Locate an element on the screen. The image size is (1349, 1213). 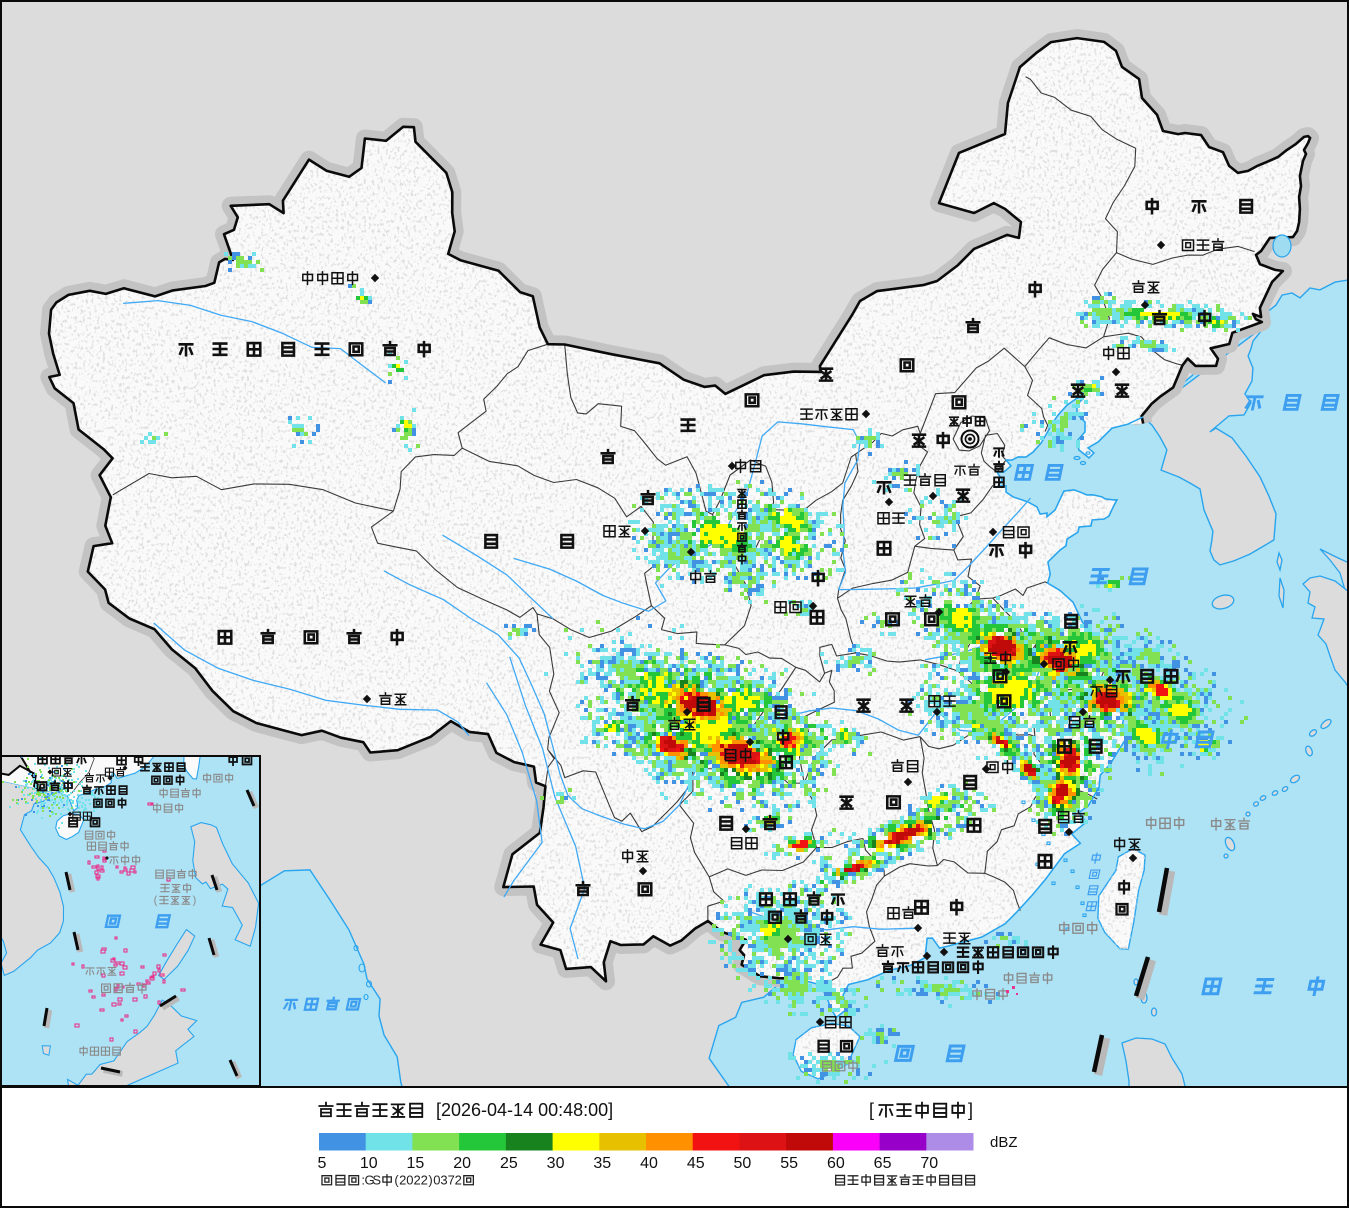
svg-text: G is located at coordinates (369, 1179).